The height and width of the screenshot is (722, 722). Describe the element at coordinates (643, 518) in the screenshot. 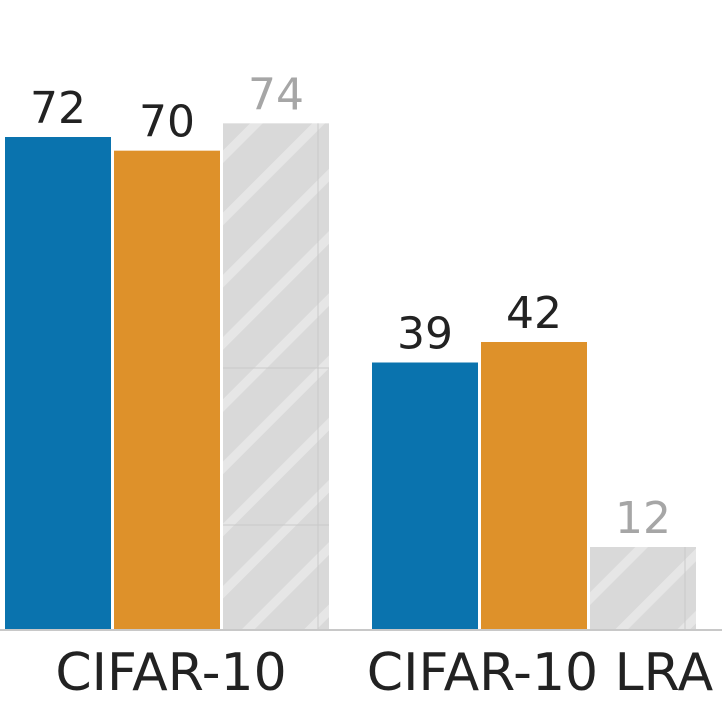

I see `value-label: 12` at that location.